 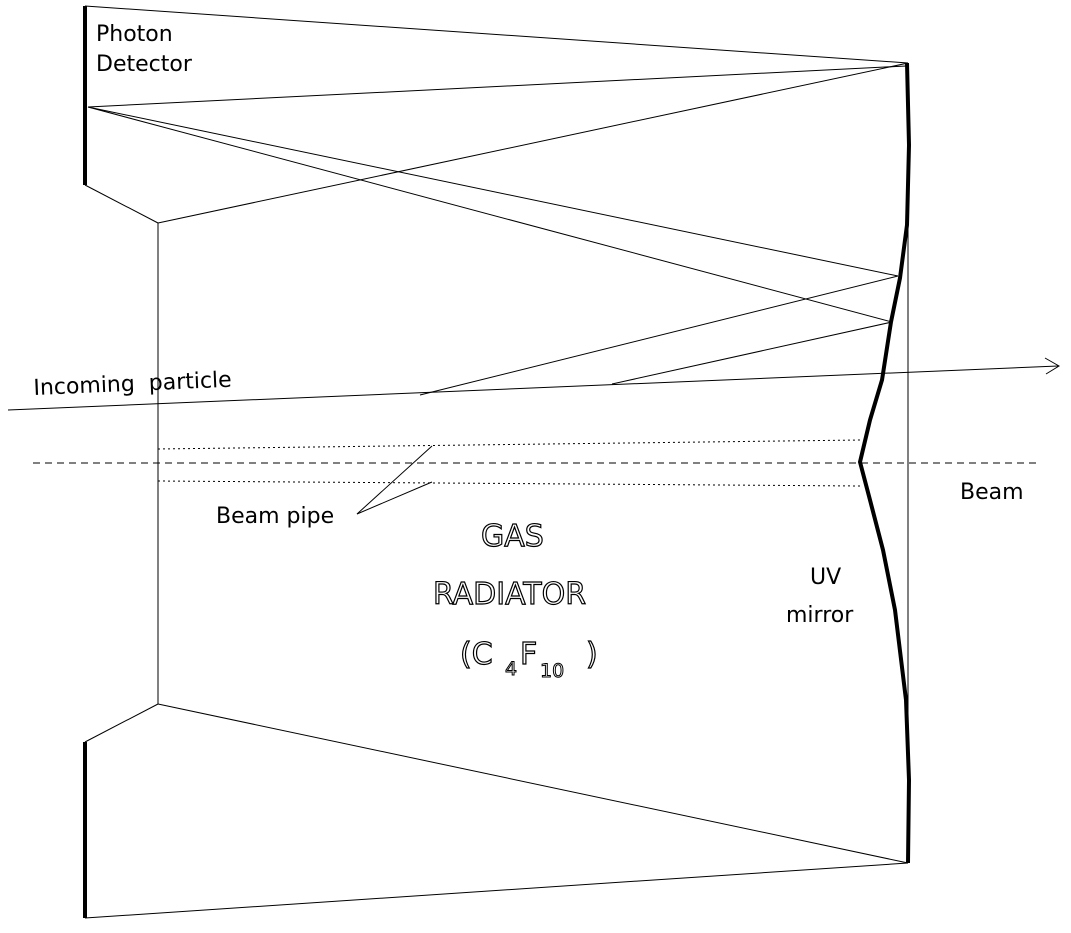 I want to click on photon-detector-label-line1: Photon, so click(x=134, y=34).